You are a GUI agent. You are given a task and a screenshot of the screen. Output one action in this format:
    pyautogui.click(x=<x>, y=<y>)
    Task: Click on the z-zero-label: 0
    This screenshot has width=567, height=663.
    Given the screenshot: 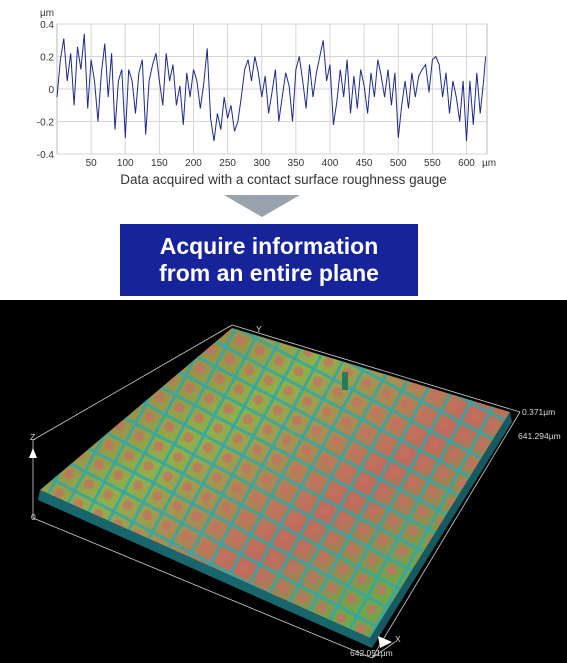 What is the action you would take?
    pyautogui.click(x=33, y=517)
    